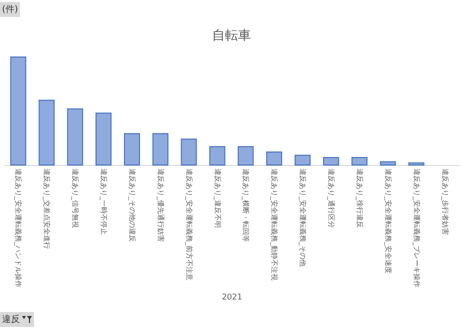 This screenshot has width=462, height=330. Describe the element at coordinates (11, 320) in the screenshot. I see `text: 違反` at that location.